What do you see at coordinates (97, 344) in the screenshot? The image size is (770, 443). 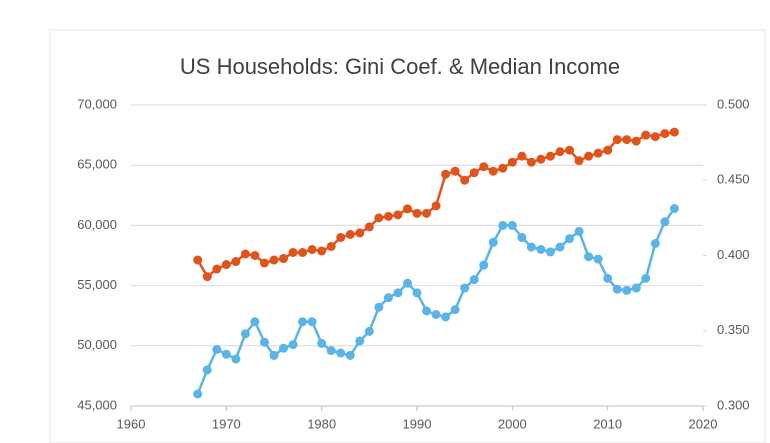 I see `y-tick-label: 50,000` at bounding box center [97, 344].